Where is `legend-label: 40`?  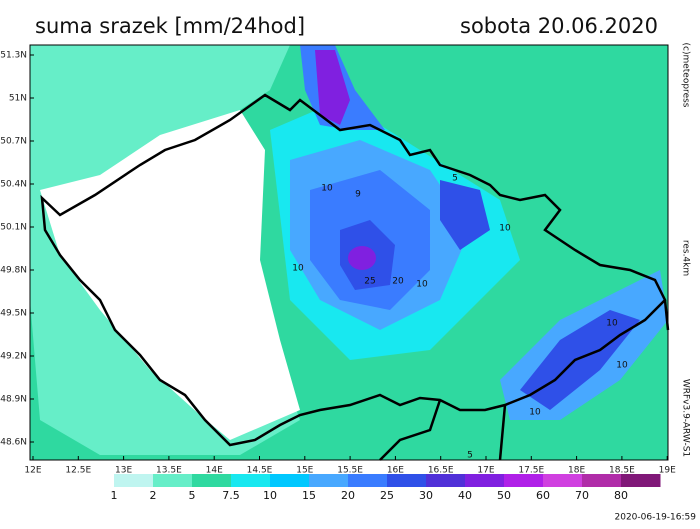
legend-label: 40 is located at coordinates (465, 495).